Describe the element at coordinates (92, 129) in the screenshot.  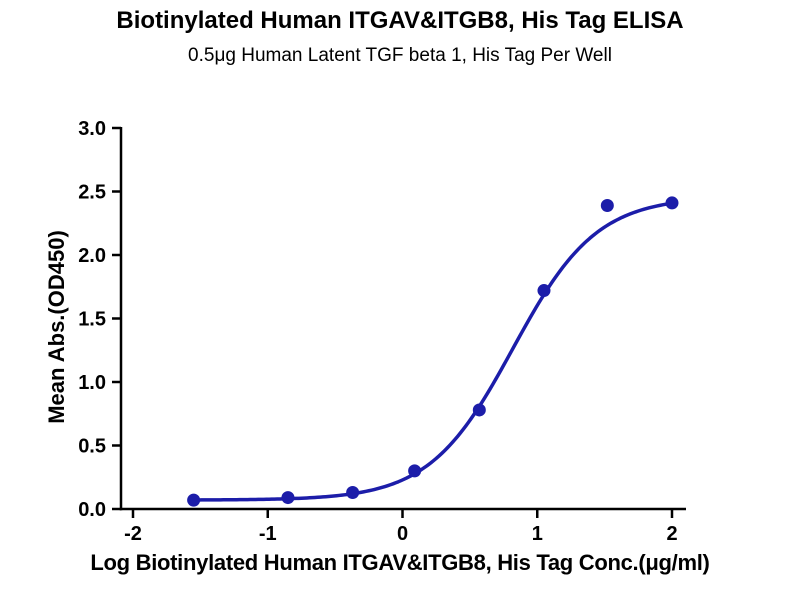
I see `y-tick-label: 3.0` at that location.